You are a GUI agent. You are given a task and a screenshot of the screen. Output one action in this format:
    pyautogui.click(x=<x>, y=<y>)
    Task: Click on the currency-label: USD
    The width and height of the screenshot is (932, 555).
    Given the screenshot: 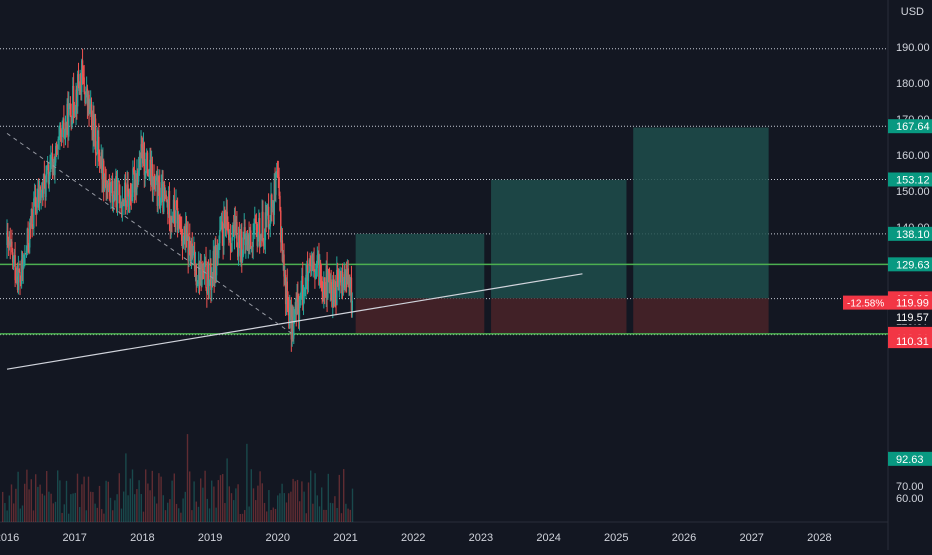 What is the action you would take?
    pyautogui.click(x=912, y=12)
    